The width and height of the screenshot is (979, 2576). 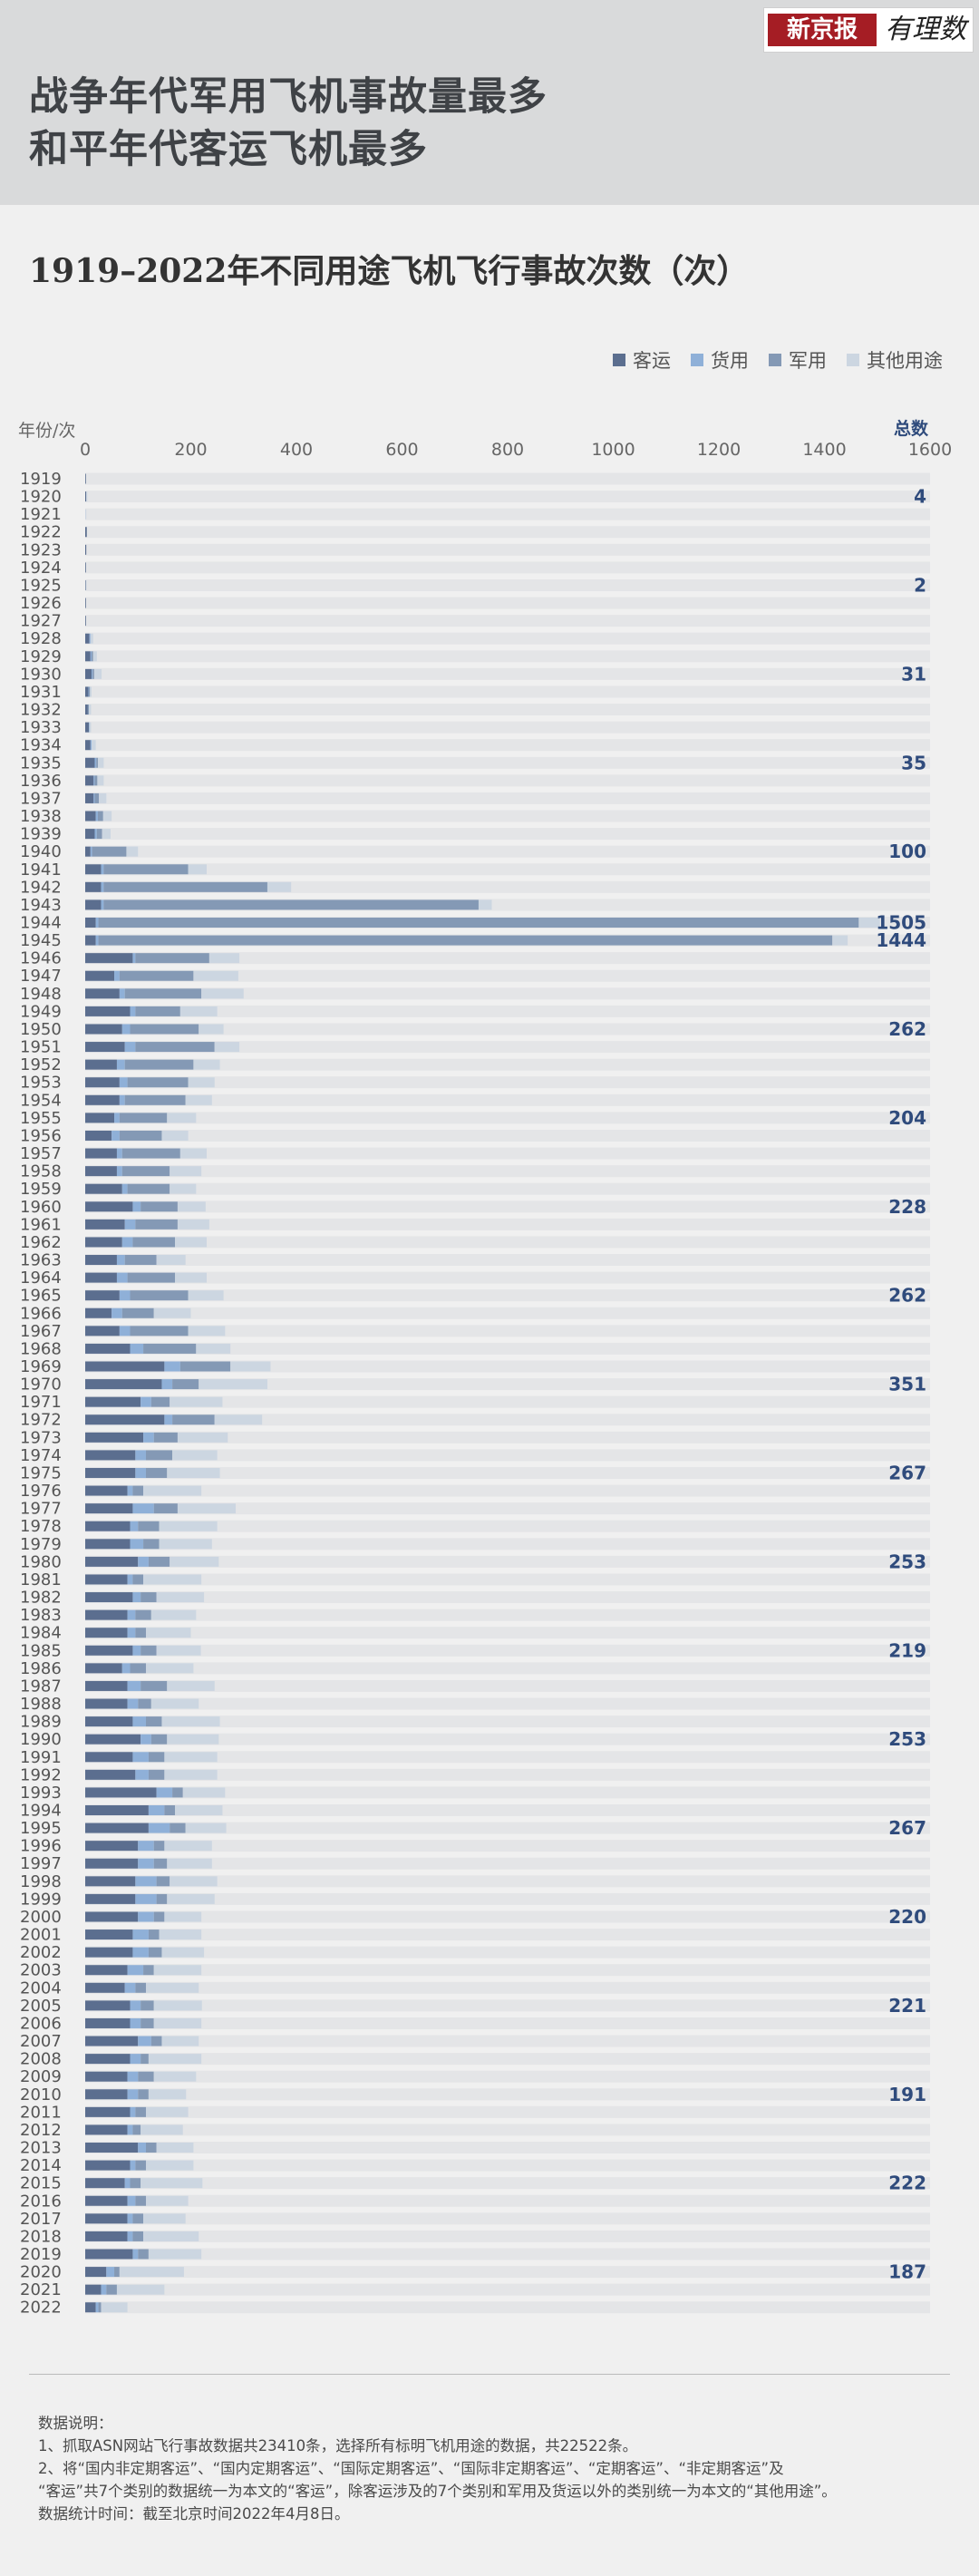 I want to click on row-track-1949, so click(x=508, y=1011).